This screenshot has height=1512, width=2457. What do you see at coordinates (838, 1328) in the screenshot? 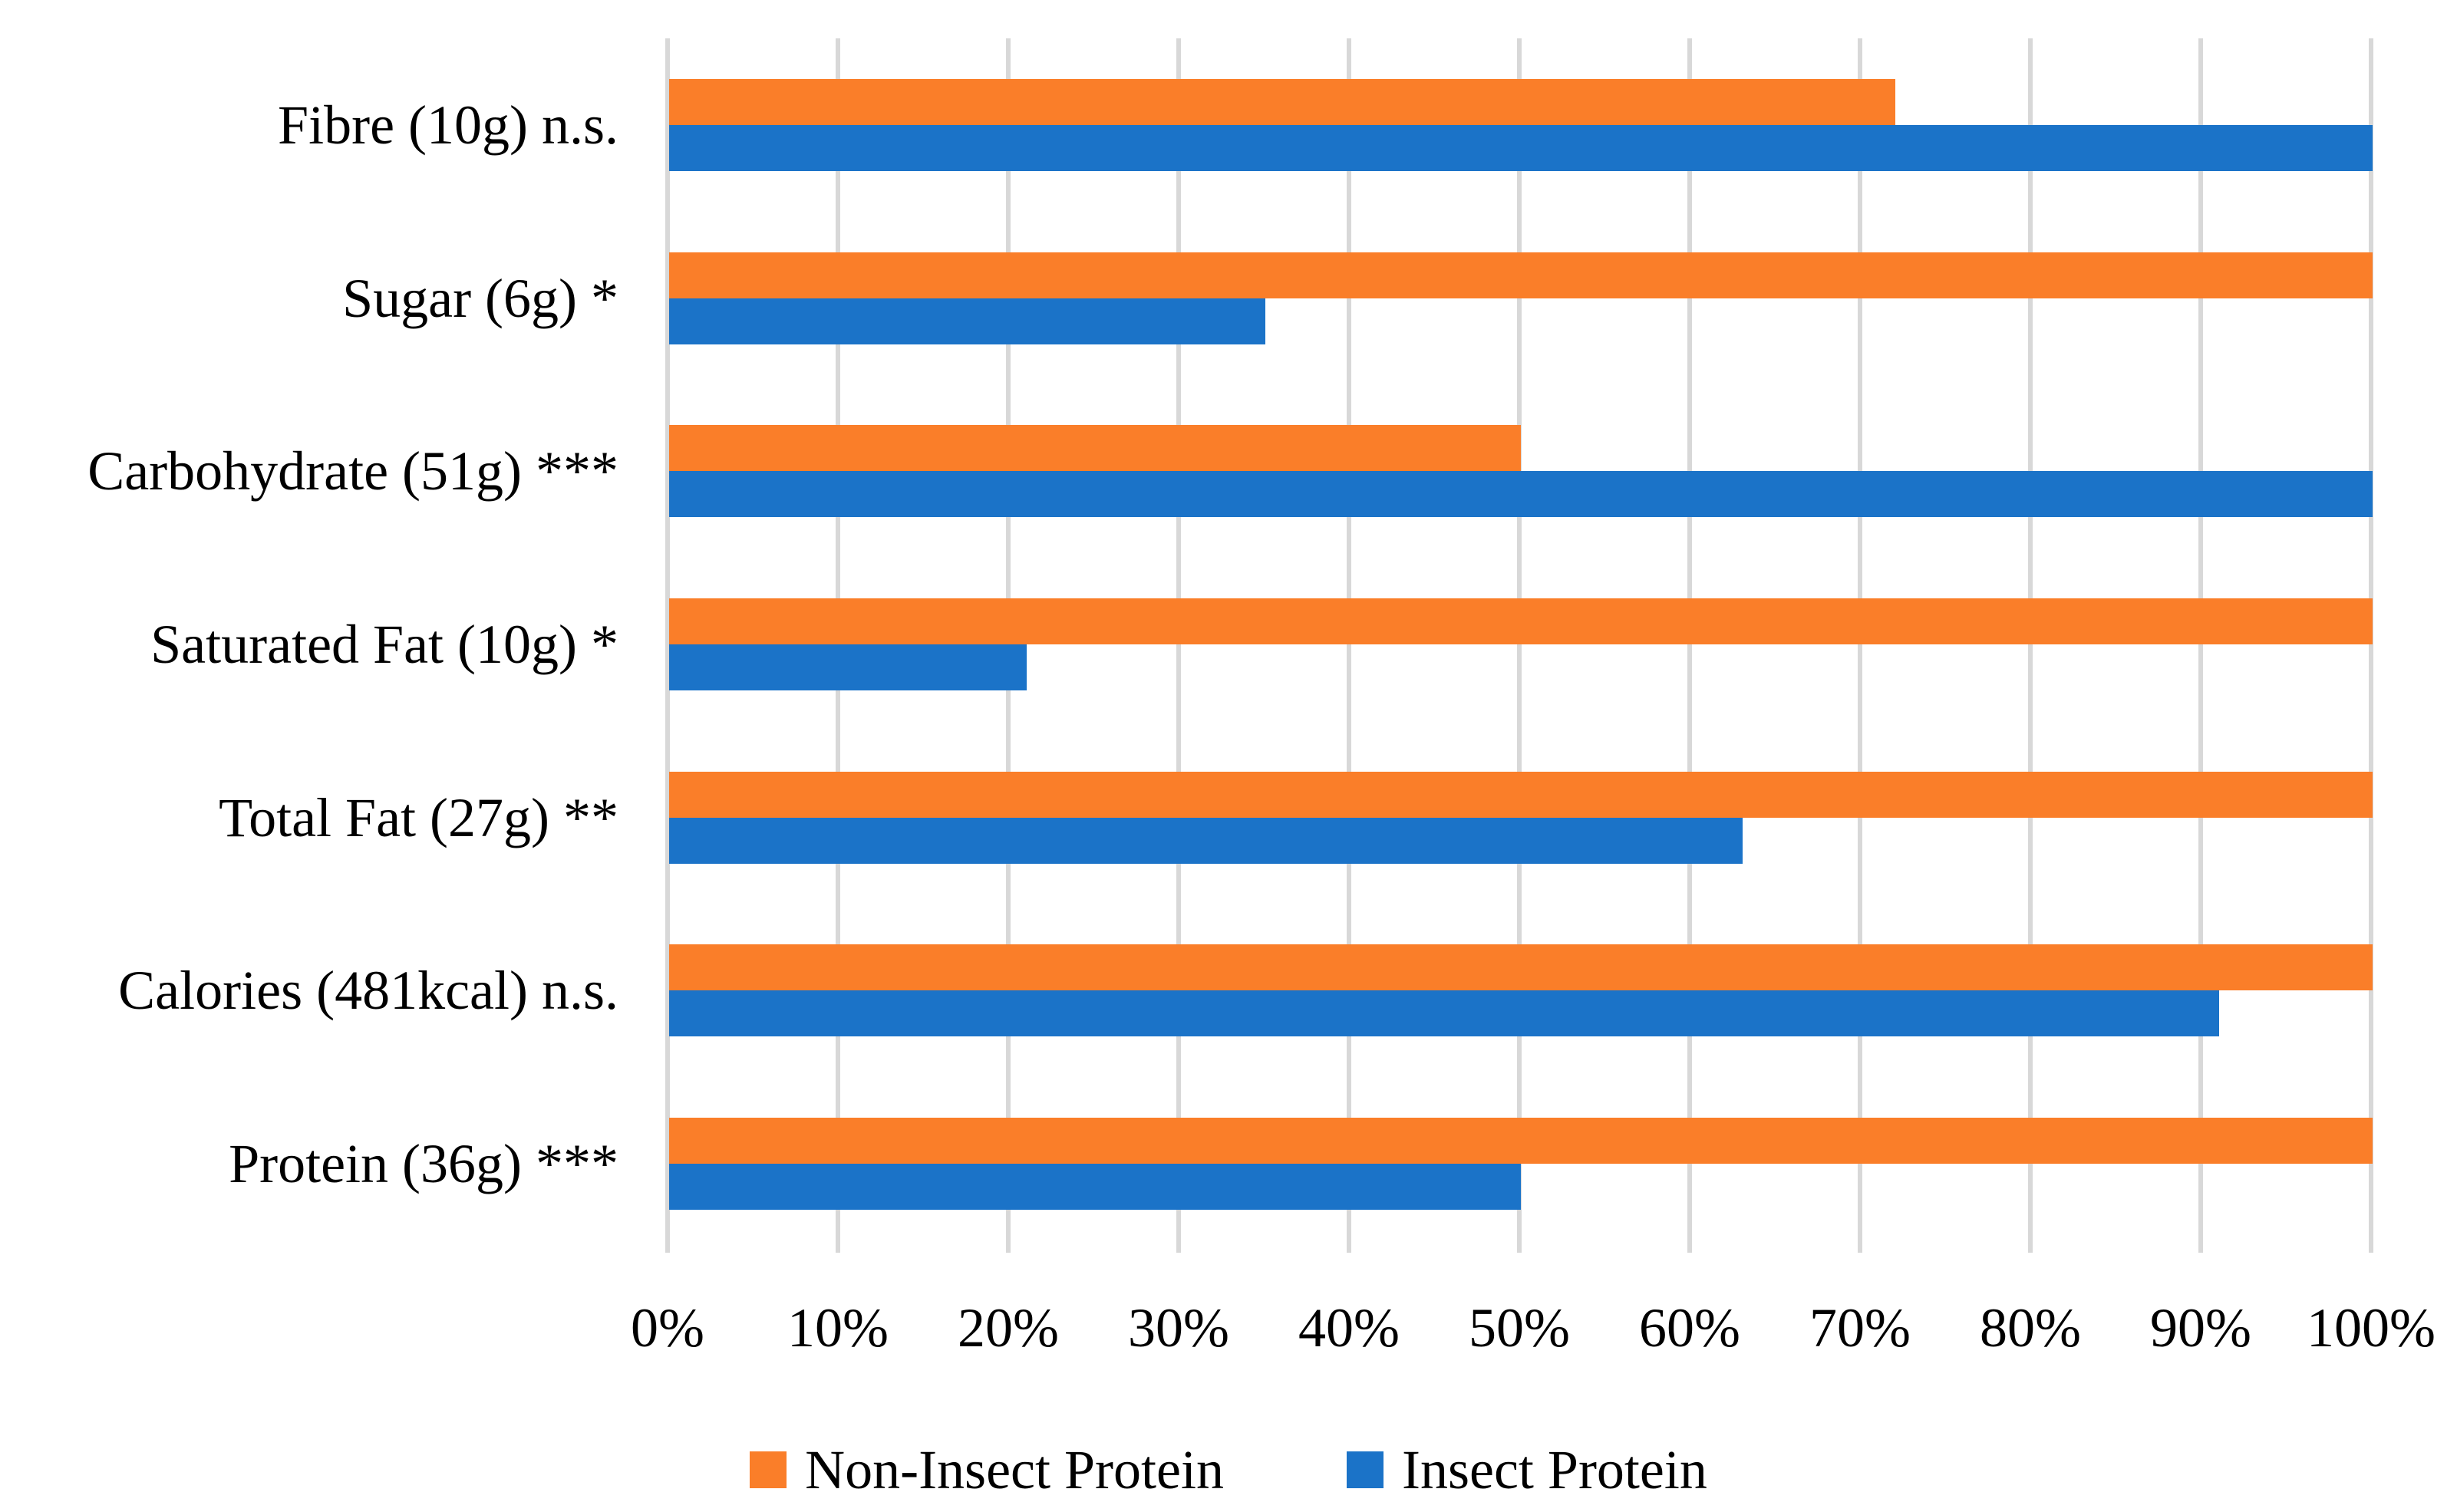
I see `x-axis-tick-label: 10%` at bounding box center [838, 1328].